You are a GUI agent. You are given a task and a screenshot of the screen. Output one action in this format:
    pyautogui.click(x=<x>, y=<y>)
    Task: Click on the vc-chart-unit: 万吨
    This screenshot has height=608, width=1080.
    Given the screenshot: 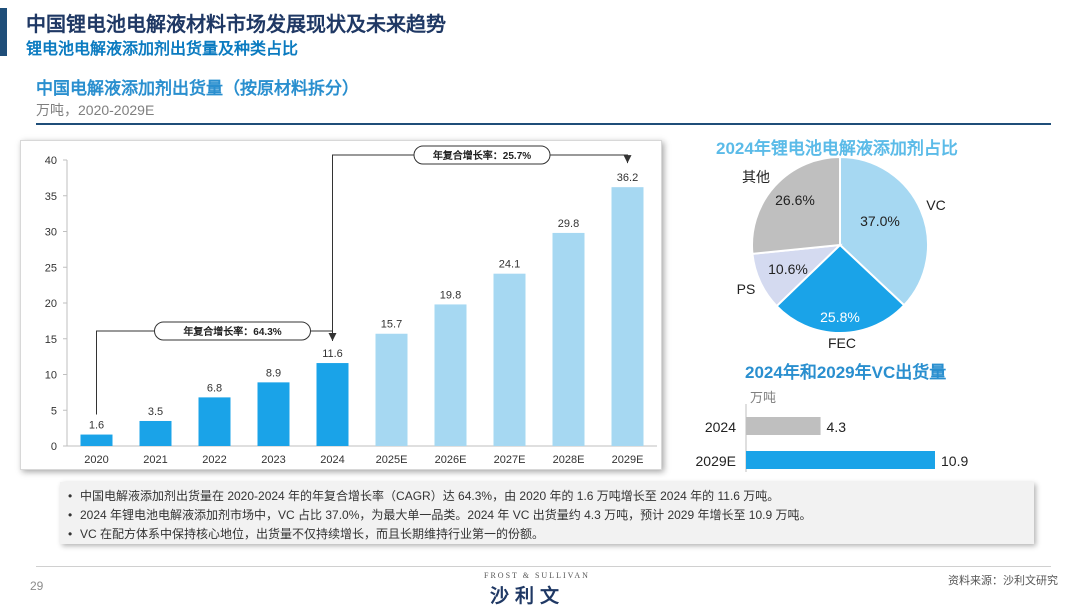 What is the action you would take?
    pyautogui.click(x=763, y=397)
    